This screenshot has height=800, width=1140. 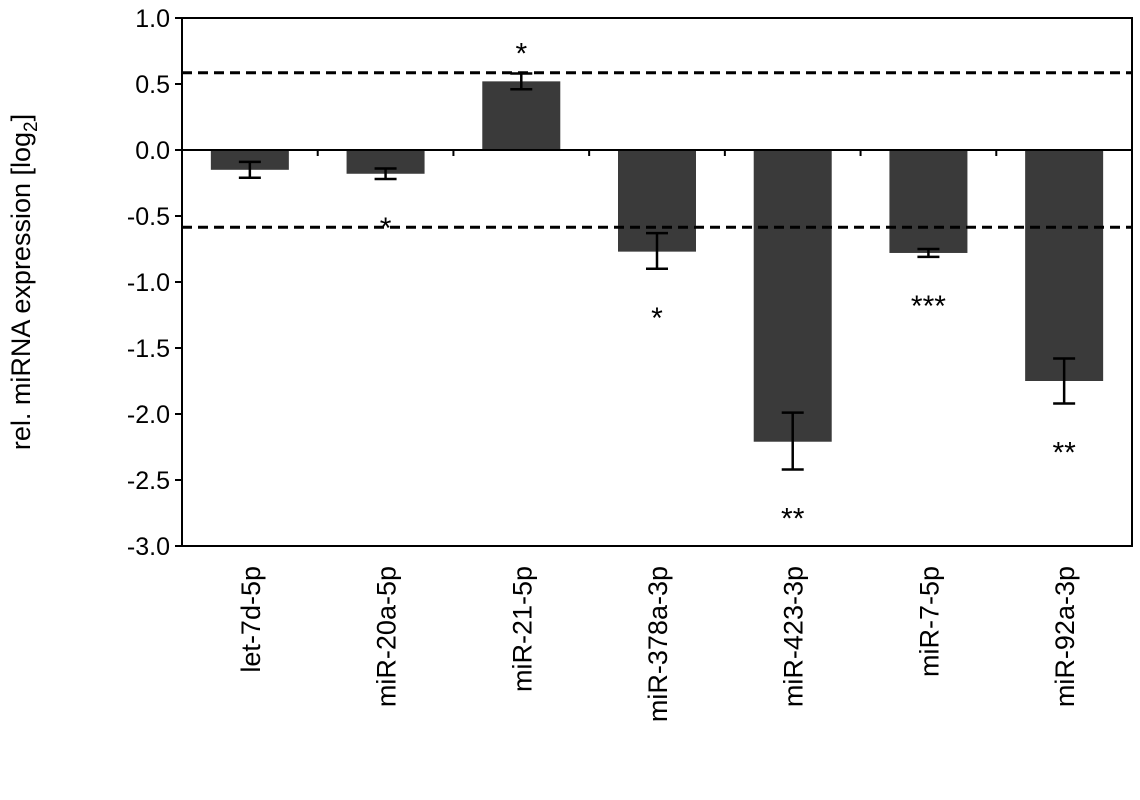 I want to click on y-tick-label: -1.0, so click(x=148, y=283).